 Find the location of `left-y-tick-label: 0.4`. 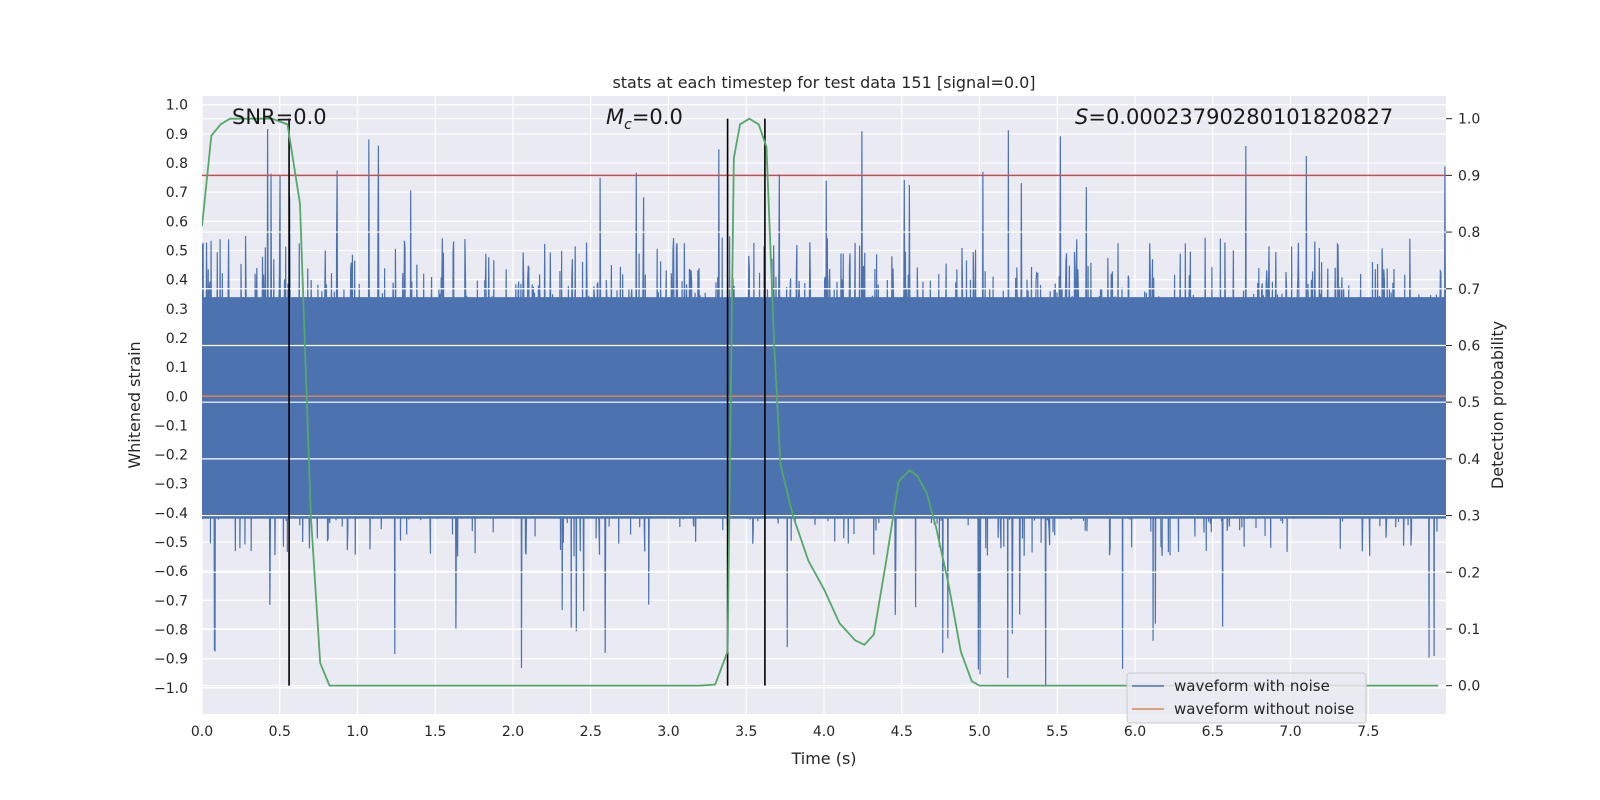

left-y-tick-label: 0.4 is located at coordinates (177, 281).